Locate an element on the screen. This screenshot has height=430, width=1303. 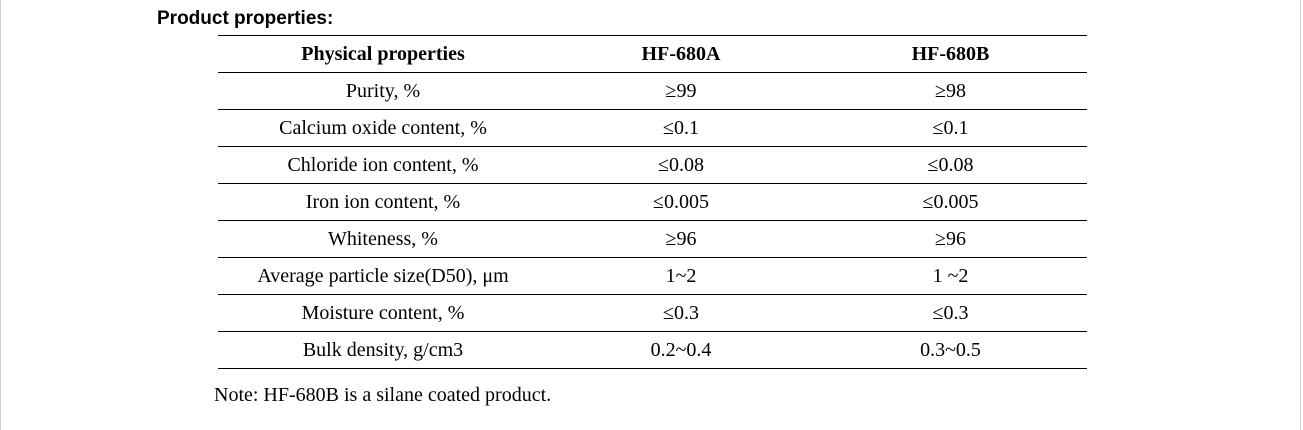
table-row: Whiteness, % ≥96 ≥96 is located at coordinates (652, 239).